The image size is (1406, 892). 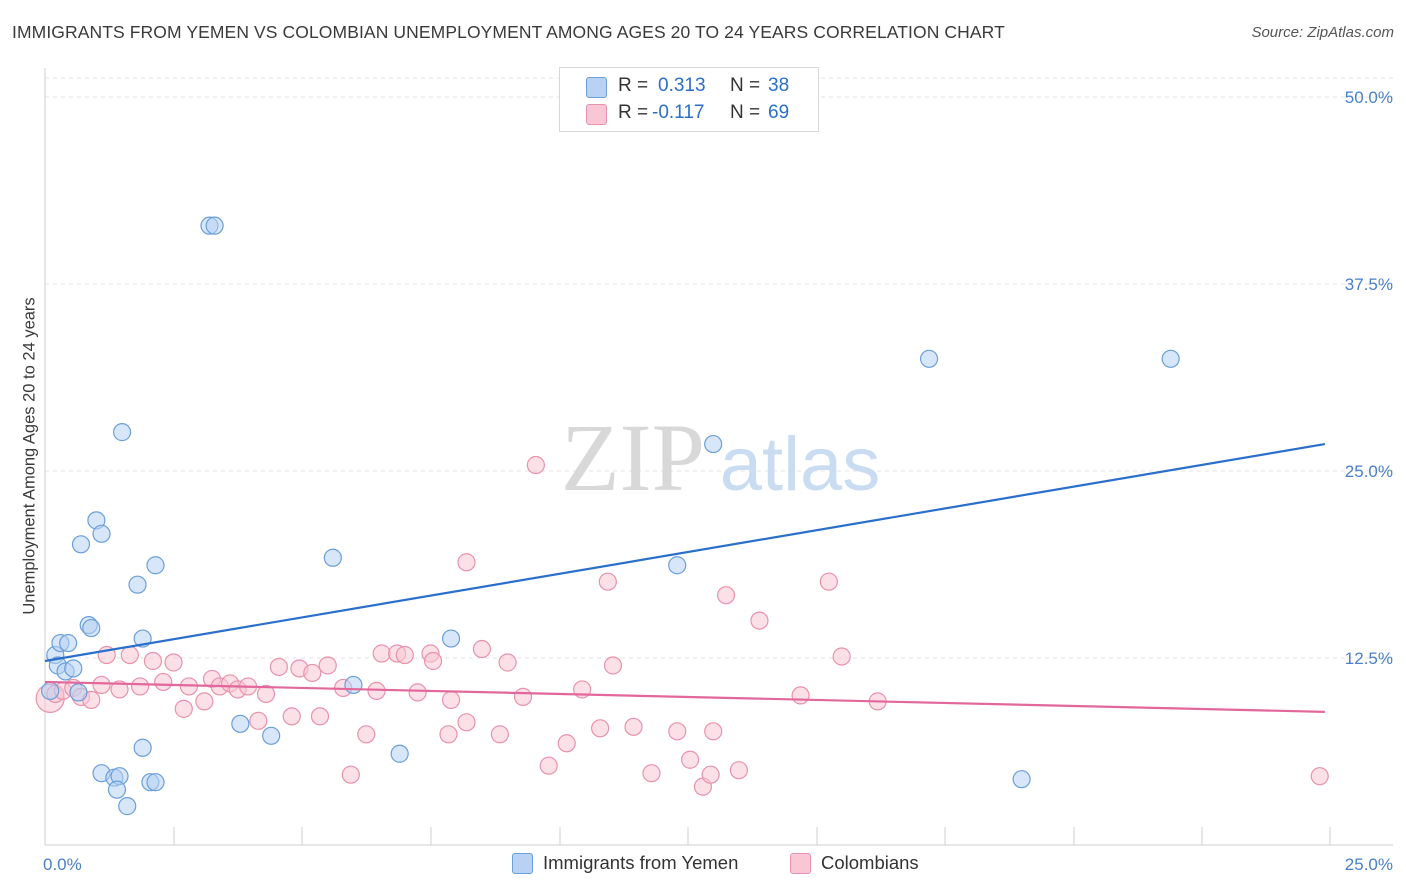 What do you see at coordinates (1369, 97) in the screenshot?
I see `y-tick-label-3: 50.0%` at bounding box center [1369, 97].